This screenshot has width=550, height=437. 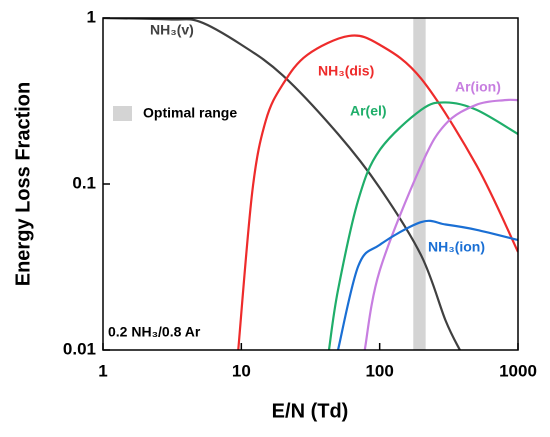 What do you see at coordinates (419, 184) in the screenshot?
I see `shaded-range` at bounding box center [419, 184].